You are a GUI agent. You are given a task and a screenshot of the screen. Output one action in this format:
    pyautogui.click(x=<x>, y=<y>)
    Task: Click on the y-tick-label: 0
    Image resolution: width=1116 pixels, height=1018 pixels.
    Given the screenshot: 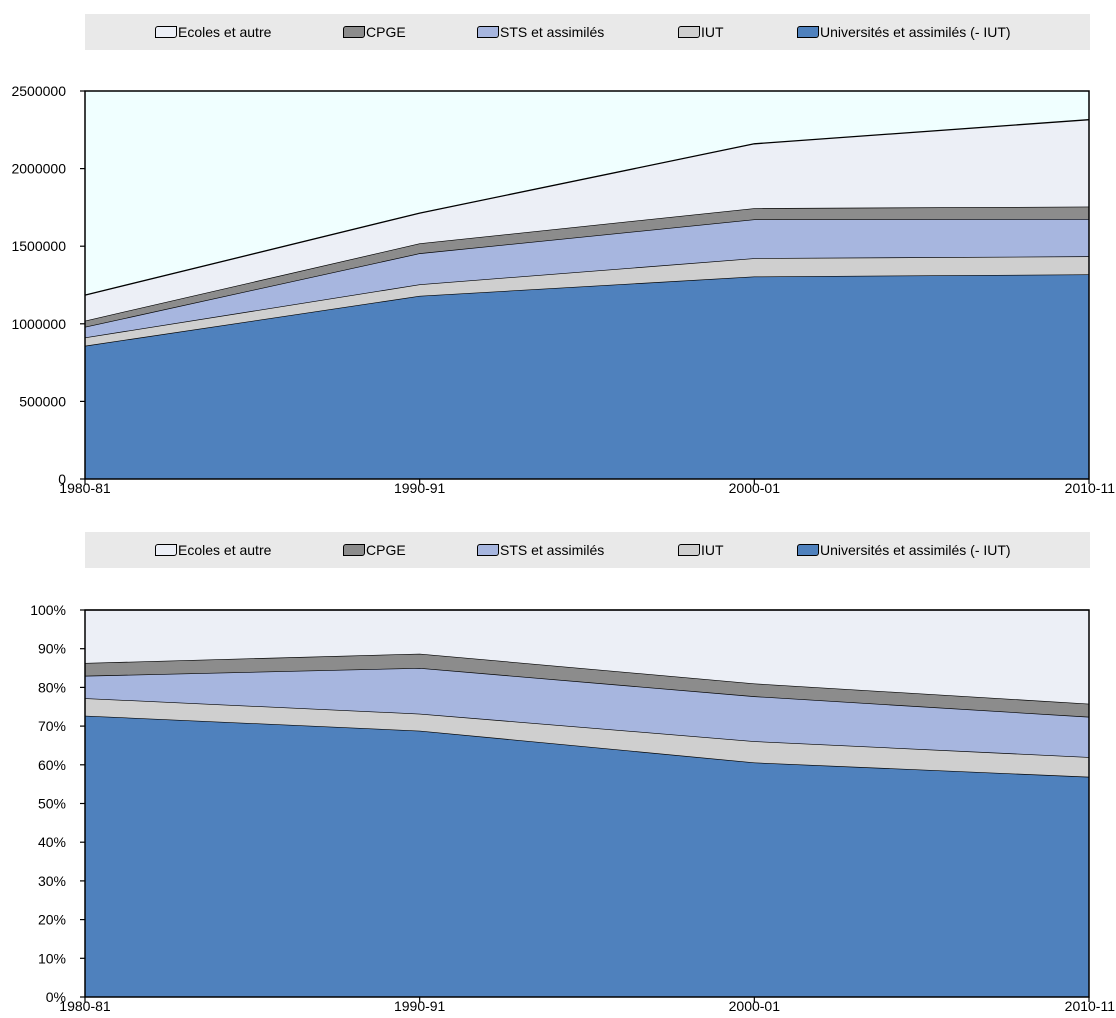 What is the action you would take?
    pyautogui.click(x=62, y=479)
    